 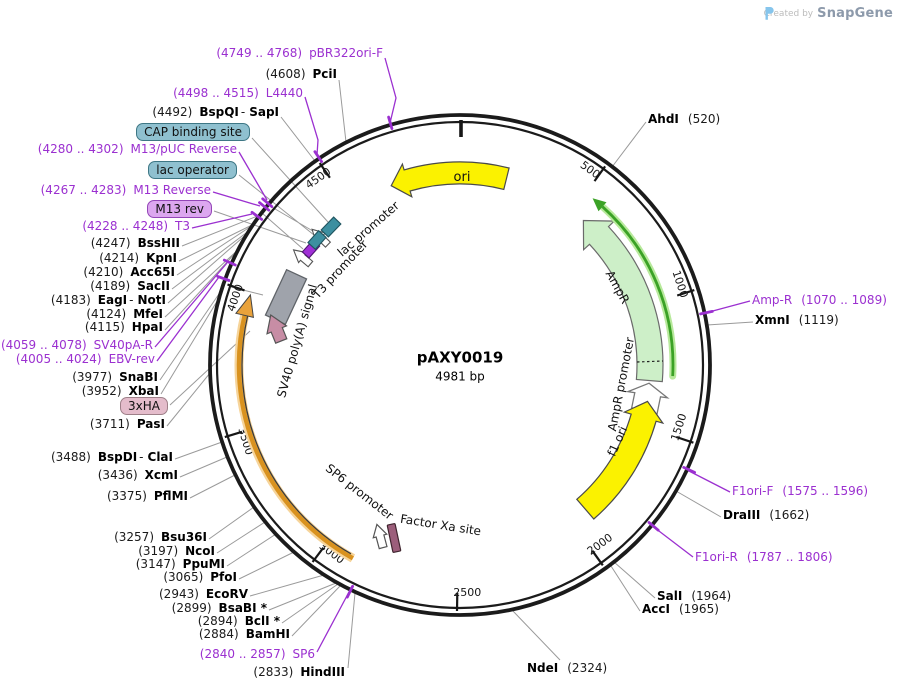 What do you see at coordinates (238, 93) in the screenshot?
I see `callout-l4440: (4498 .. 4515) L4440` at bounding box center [238, 93].